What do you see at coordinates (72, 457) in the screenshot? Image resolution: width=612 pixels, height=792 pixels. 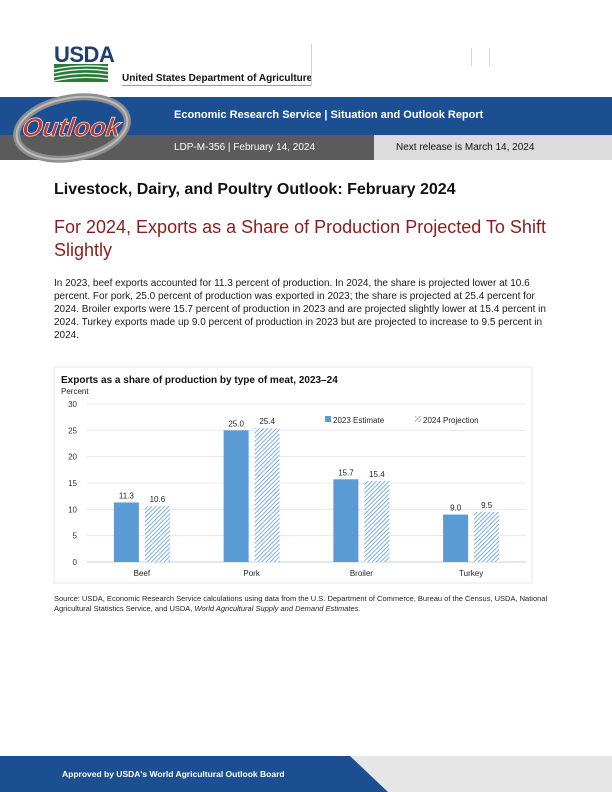 I see `y-tick-label: 20` at bounding box center [72, 457].